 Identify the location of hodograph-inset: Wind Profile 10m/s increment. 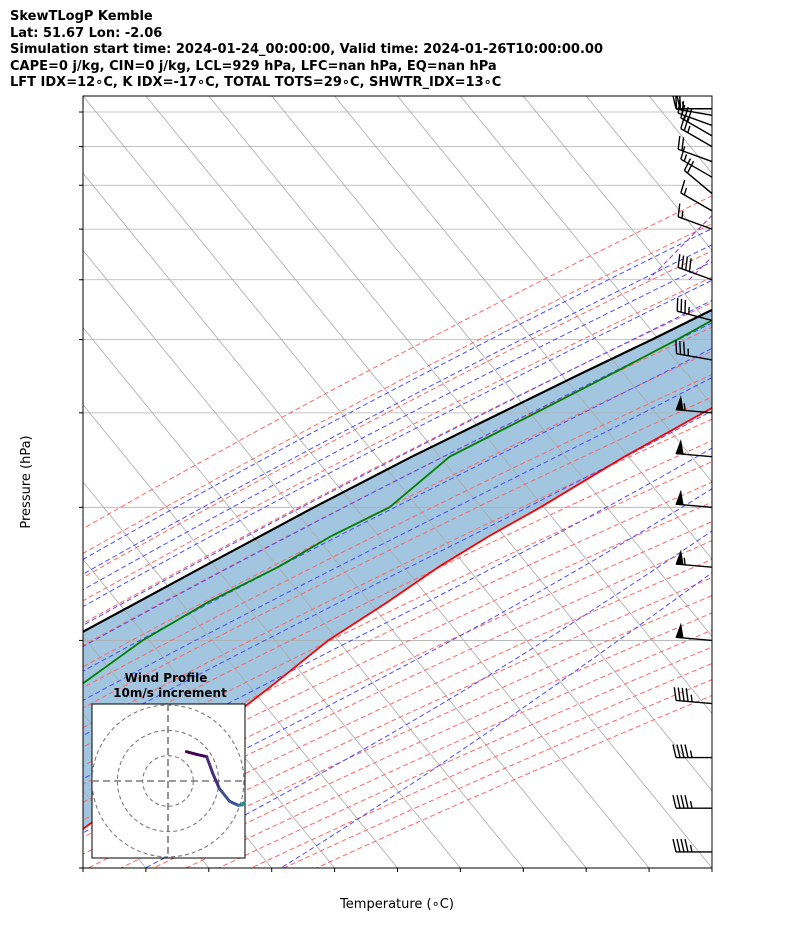
(168, 765).